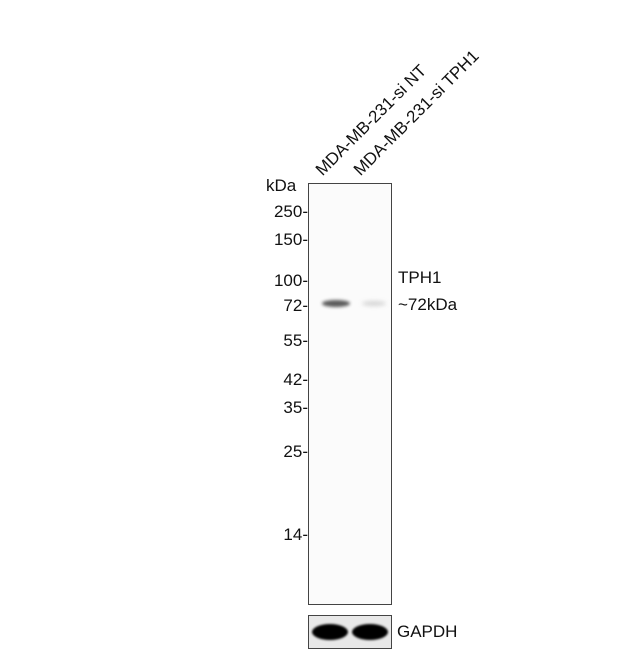 The width and height of the screenshot is (636, 652). I want to click on marker-250: 250-, so click(290, 211).